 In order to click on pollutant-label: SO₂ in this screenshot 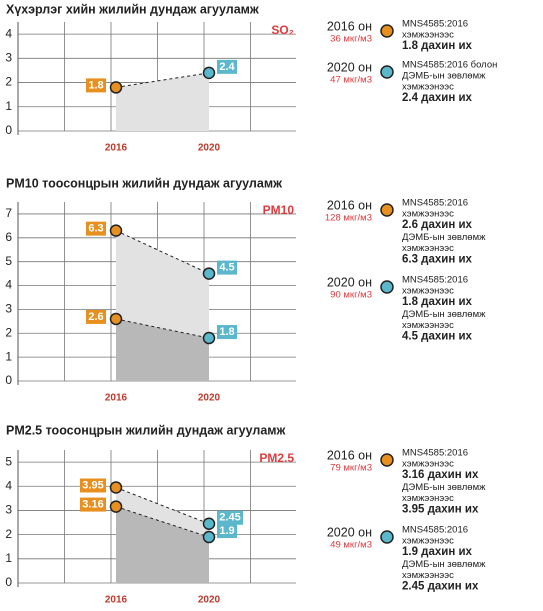, I will do `click(282, 30)`.